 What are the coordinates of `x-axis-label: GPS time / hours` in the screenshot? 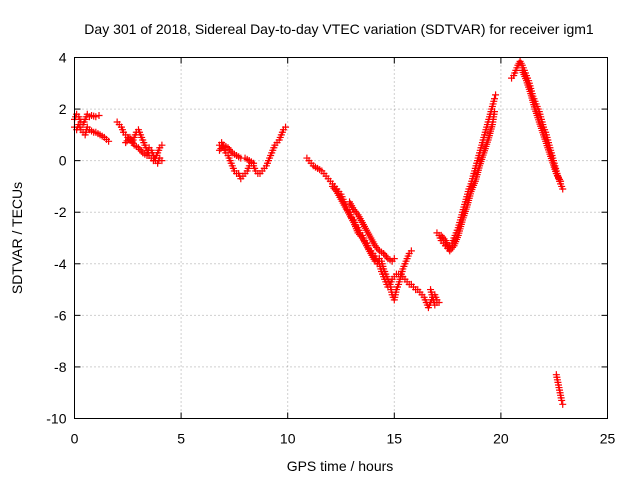 It's located at (340, 466).